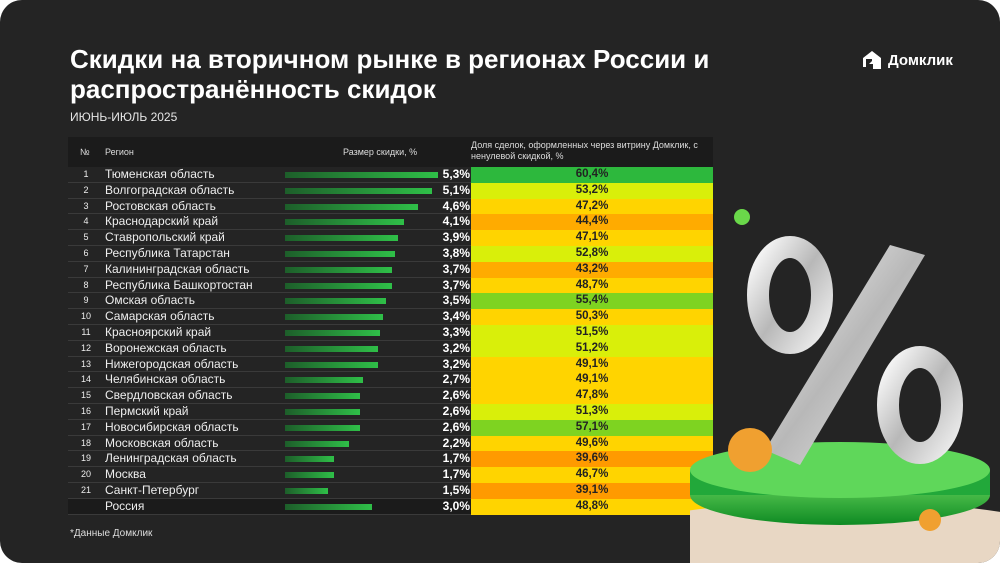 The width and height of the screenshot is (1000, 563). Describe the element at coordinates (592, 190) in the screenshot. I see `share-cell: 53,2%` at that location.